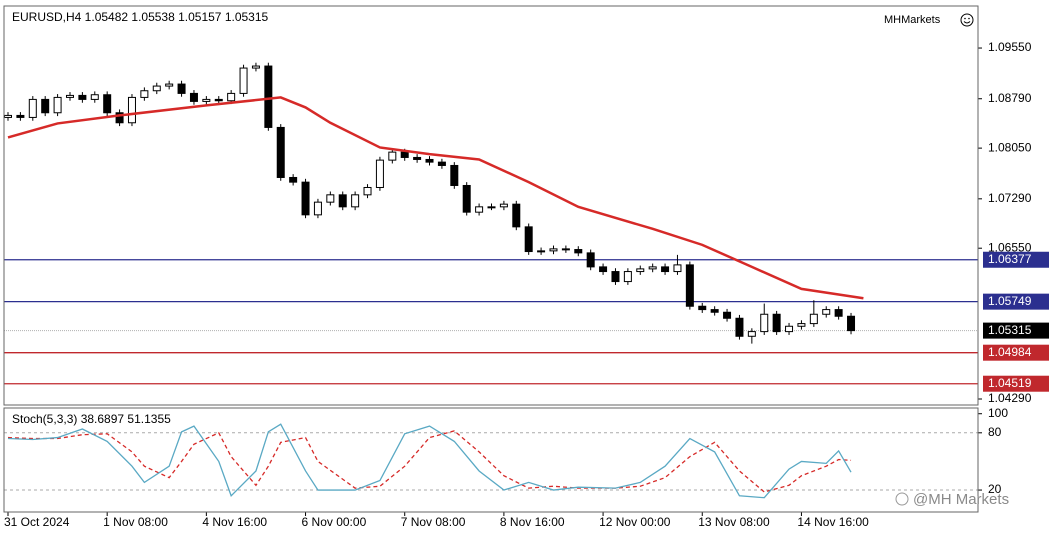 This screenshot has height=535, width=1053. What do you see at coordinates (1010, 98) in the screenshot?
I see `y-tick-label: 1.08790` at bounding box center [1010, 98].